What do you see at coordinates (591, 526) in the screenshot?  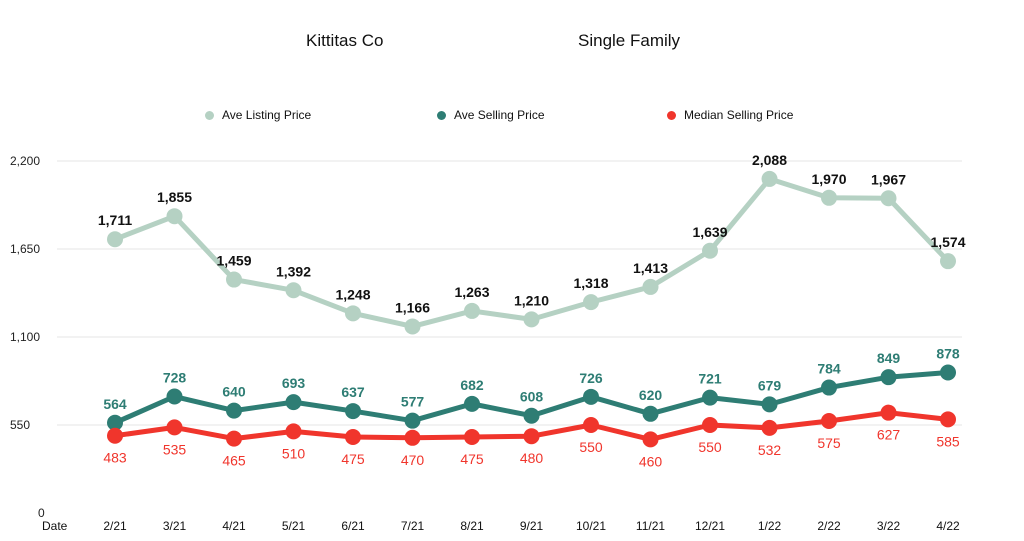 I see `x-tick-label: 10/21` at bounding box center [591, 526].